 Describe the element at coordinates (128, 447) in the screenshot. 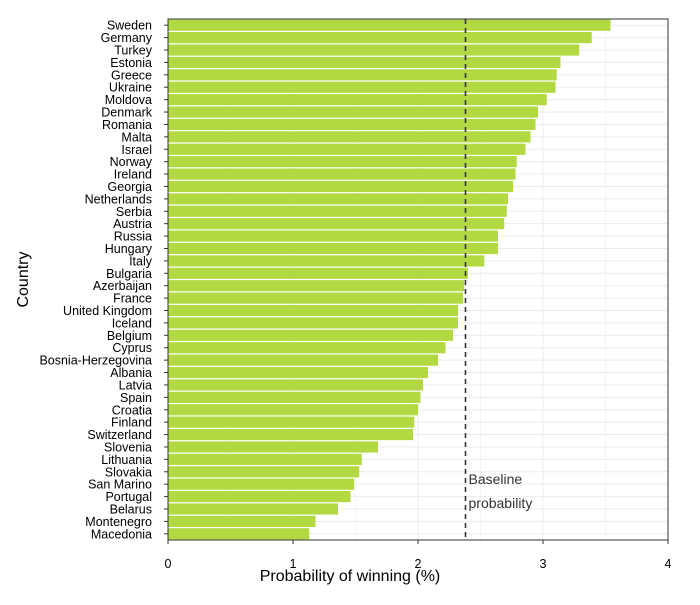

I see `y-tick-label: Slovenia` at that location.